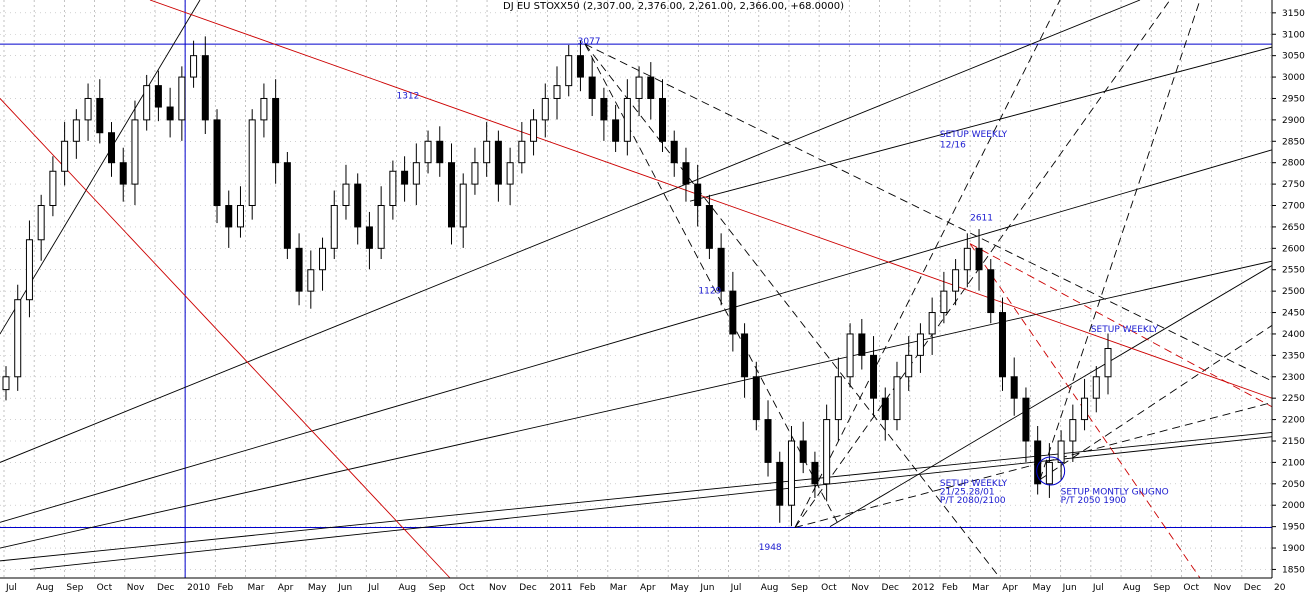 Image resolution: width=1306 pixels, height=597 pixels. I want to click on x-tick-label: Mar, so click(980, 587).